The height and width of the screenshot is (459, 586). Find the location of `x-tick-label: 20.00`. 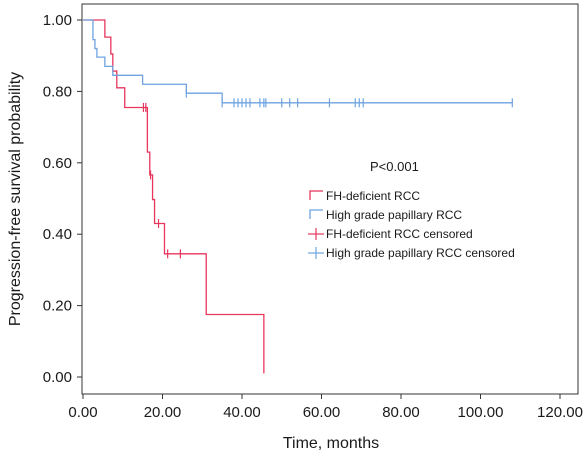

x-tick-label: 20.00 is located at coordinates (163, 412).